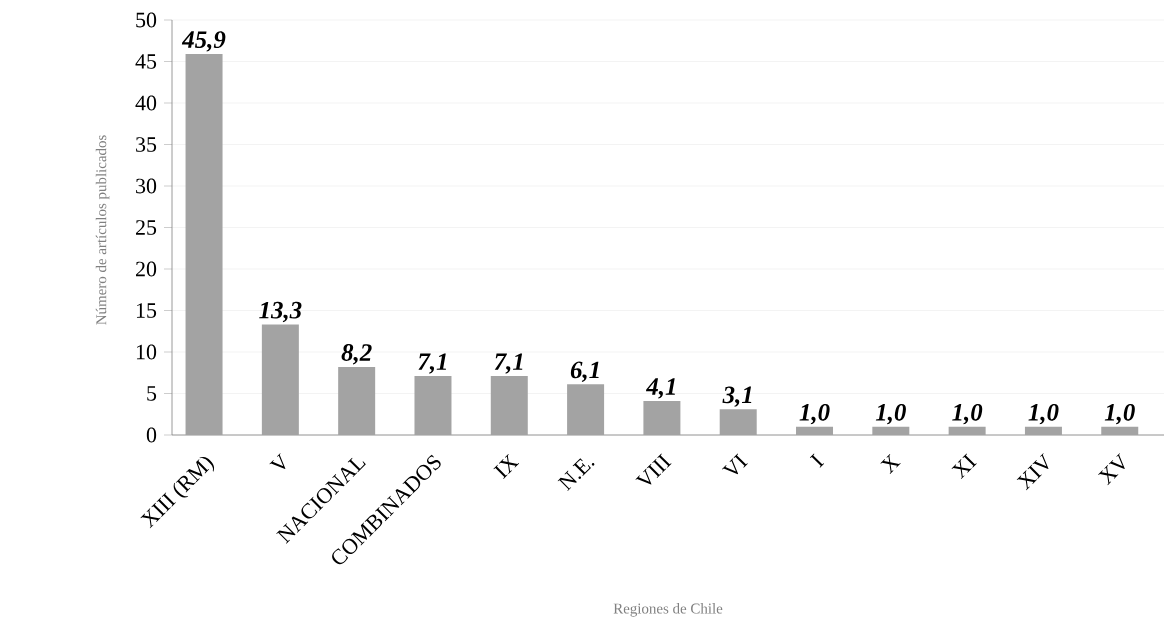 The width and height of the screenshot is (1168, 631). I want to click on data-label: 13,3, so click(280, 312).